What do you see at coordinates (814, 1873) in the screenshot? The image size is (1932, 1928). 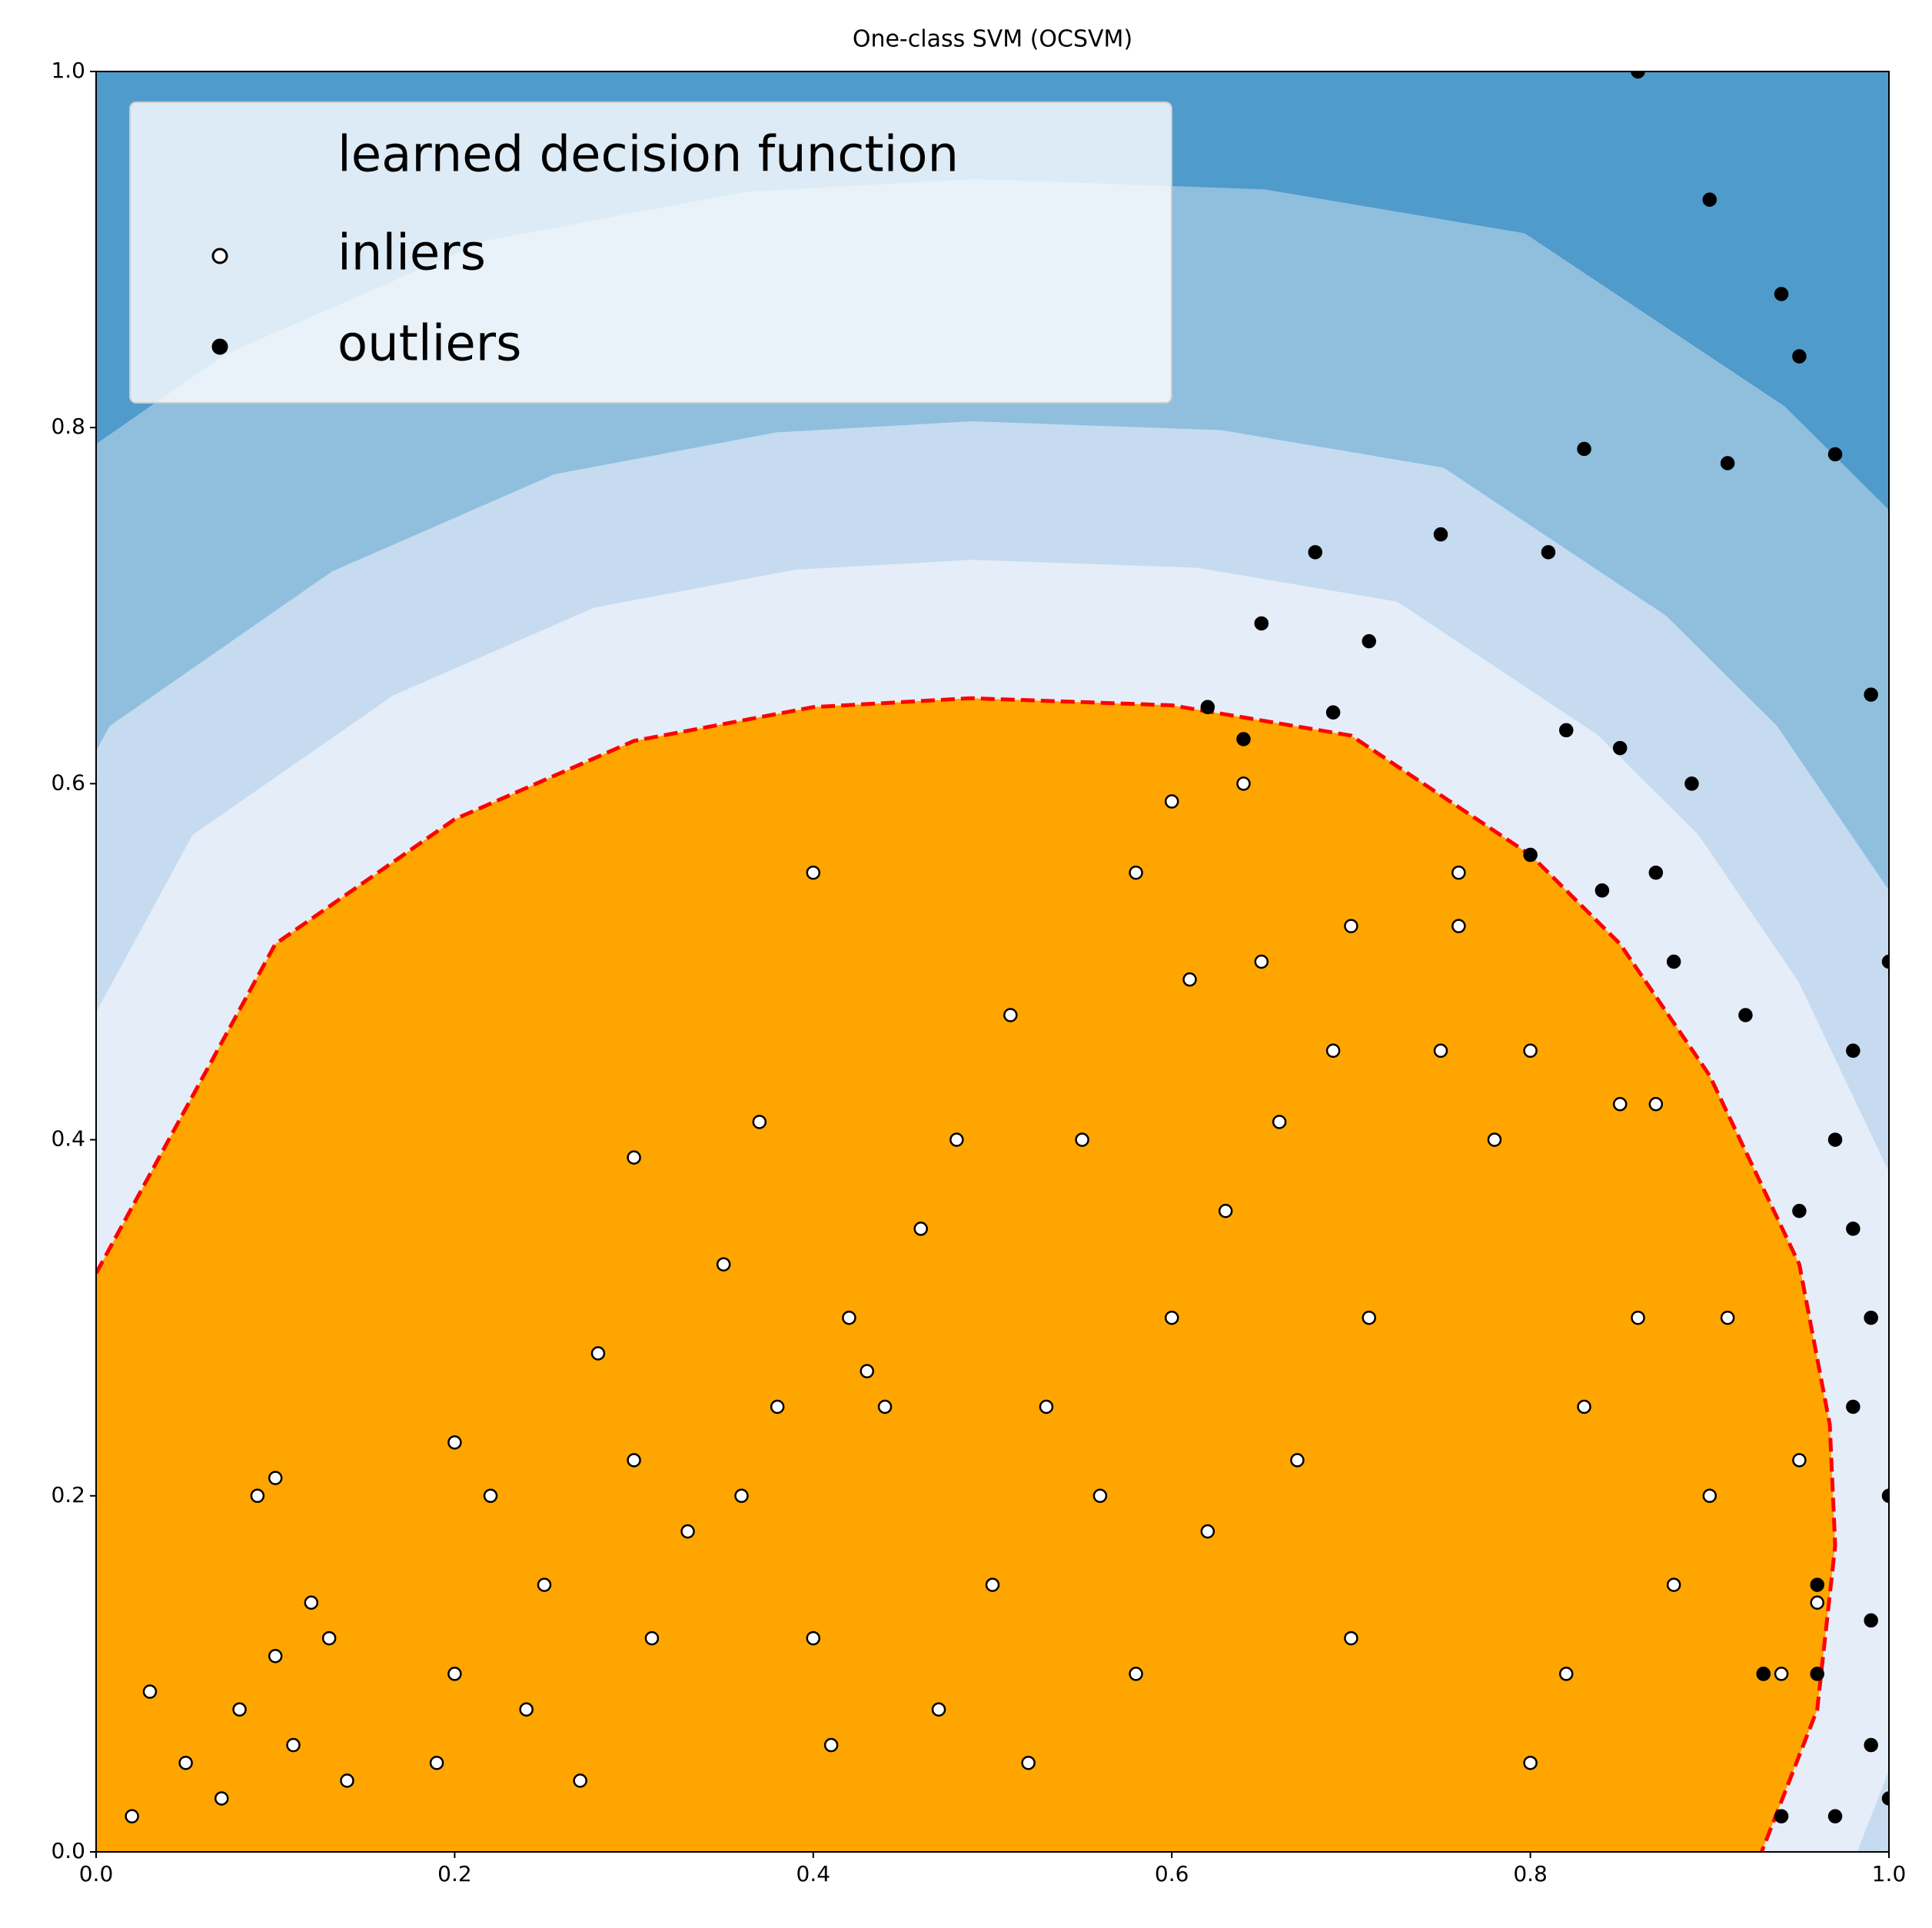 I see `x-tick-label: 0.4` at bounding box center [814, 1873].